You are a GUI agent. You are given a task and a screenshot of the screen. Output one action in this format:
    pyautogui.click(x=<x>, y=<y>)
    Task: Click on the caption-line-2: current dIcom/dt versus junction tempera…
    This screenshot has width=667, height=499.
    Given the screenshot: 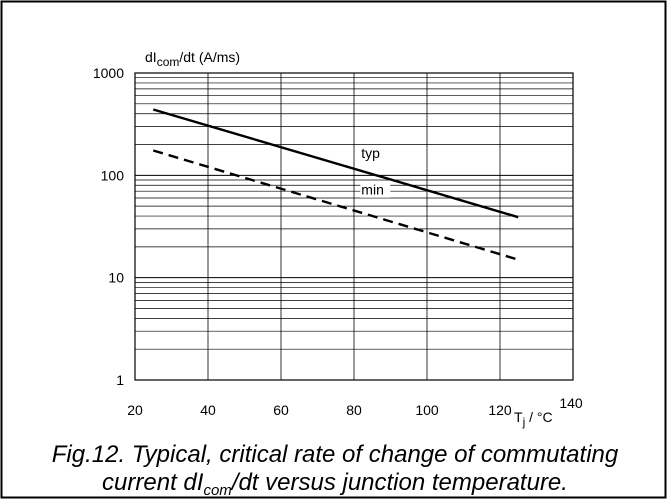 What is the action you would take?
    pyautogui.click(x=335, y=484)
    